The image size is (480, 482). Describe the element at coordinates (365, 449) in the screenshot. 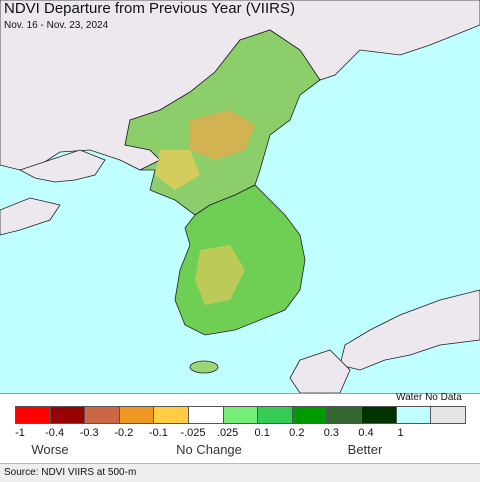

I see `legend-category-better: Better` at that location.